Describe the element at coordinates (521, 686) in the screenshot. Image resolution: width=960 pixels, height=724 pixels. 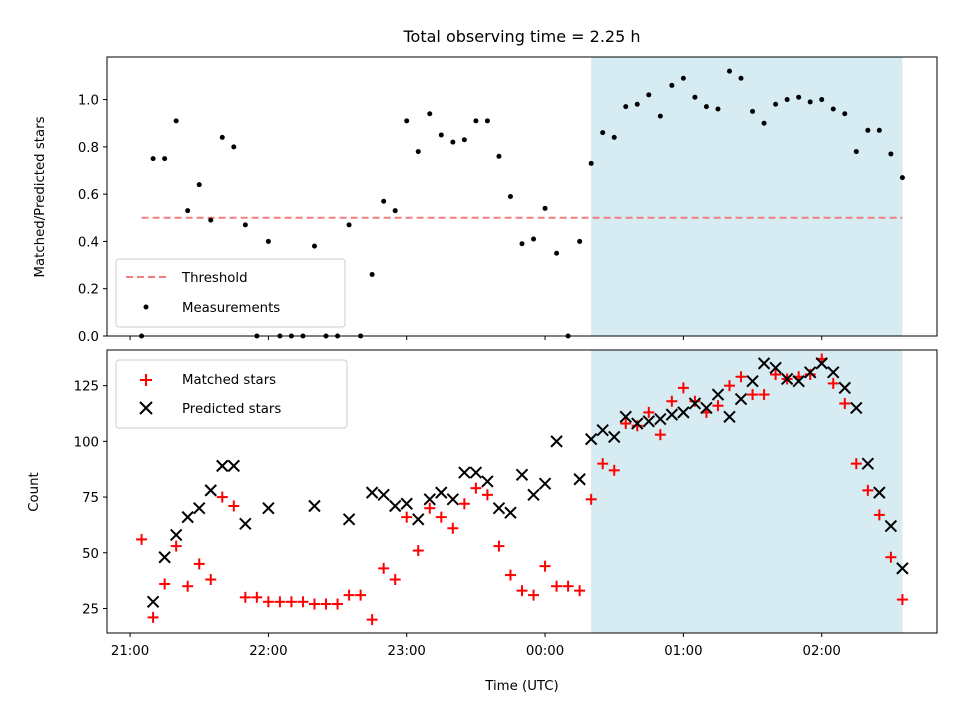
I see `x-axis-label: Time (UTC)` at that location.